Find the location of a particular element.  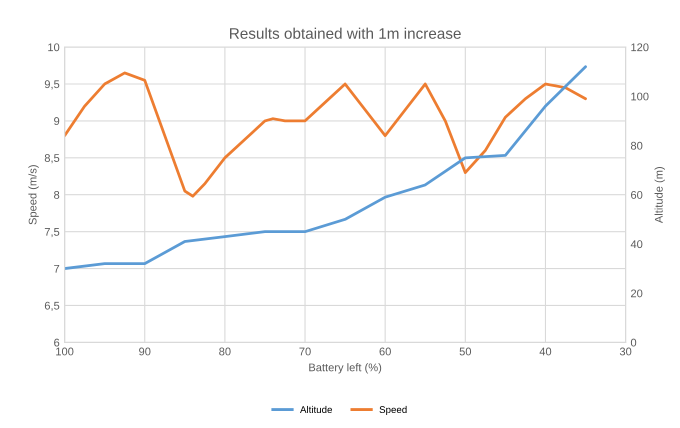

x-axis-title: Battery left (%) is located at coordinates (345, 368).